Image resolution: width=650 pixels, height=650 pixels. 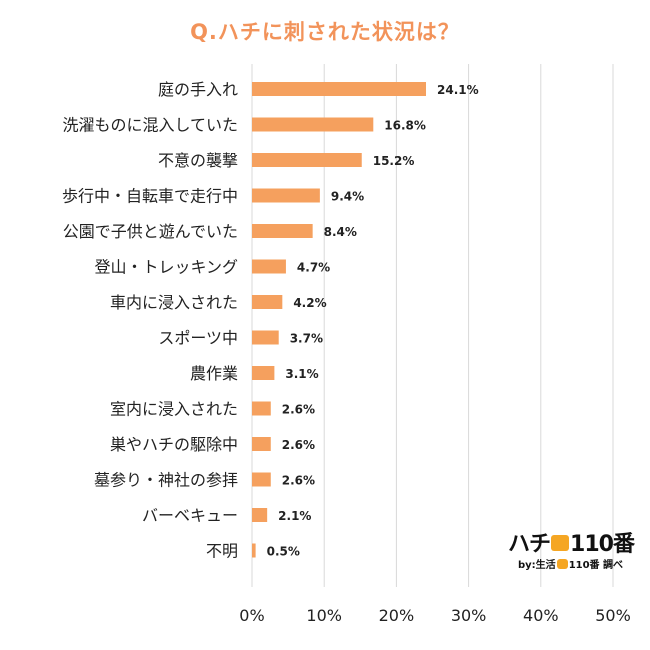 I want to click on logo-sub: by:生活 110番 調べ, so click(x=570, y=563).